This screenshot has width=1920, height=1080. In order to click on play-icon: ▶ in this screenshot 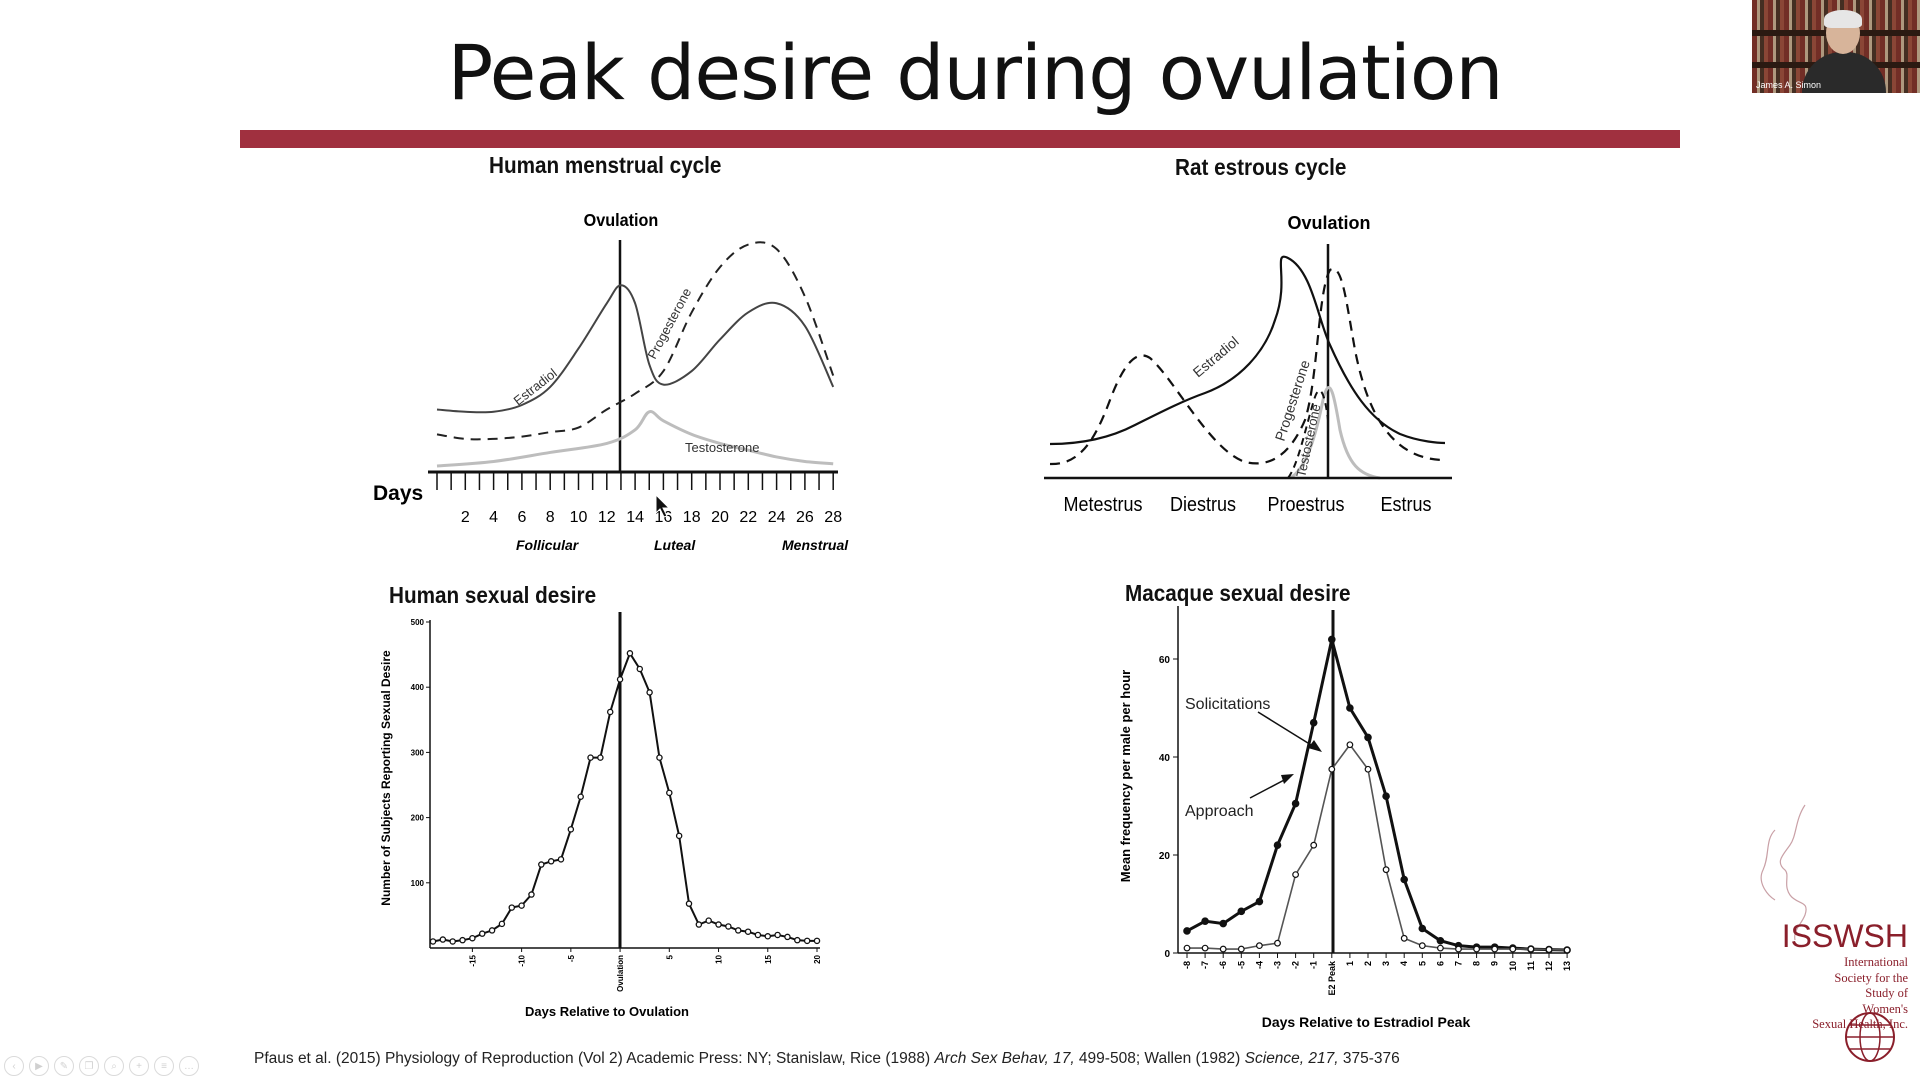, I will do `click(39, 1066)`.